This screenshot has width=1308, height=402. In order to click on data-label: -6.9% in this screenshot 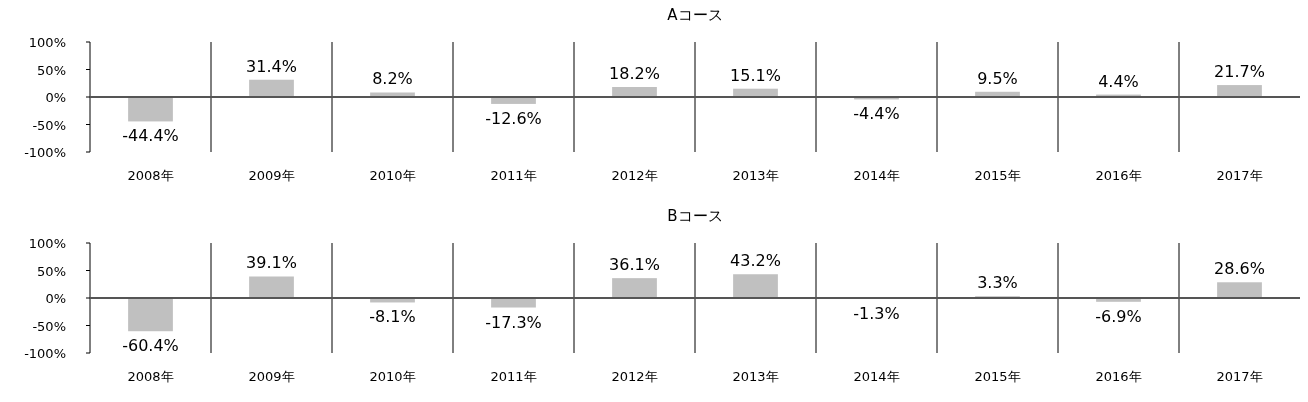, I will do `click(1118, 316)`.